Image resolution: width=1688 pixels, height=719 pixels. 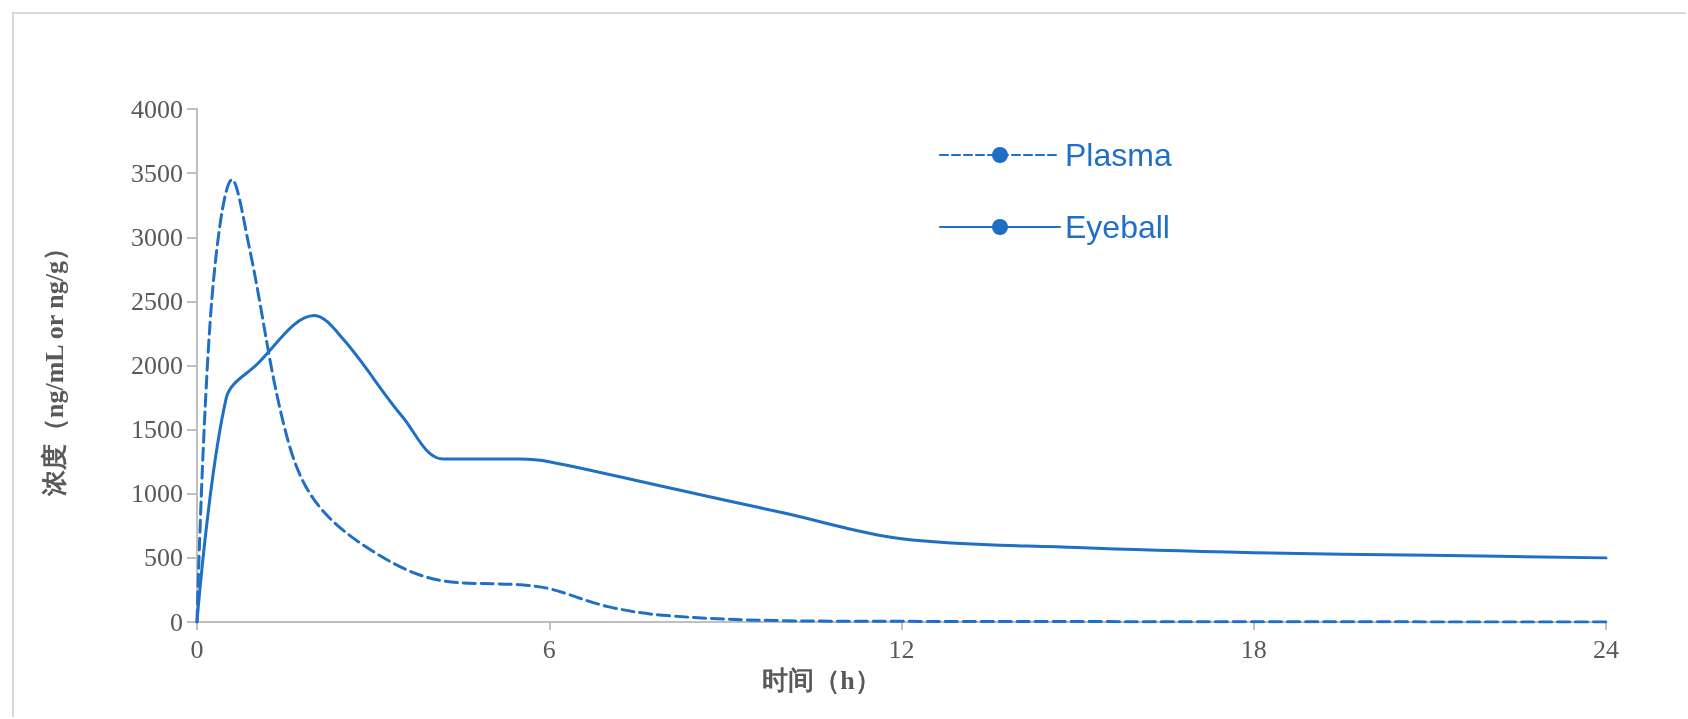 What do you see at coordinates (901, 649) in the screenshot?
I see `x-tick-label: 12` at bounding box center [901, 649].